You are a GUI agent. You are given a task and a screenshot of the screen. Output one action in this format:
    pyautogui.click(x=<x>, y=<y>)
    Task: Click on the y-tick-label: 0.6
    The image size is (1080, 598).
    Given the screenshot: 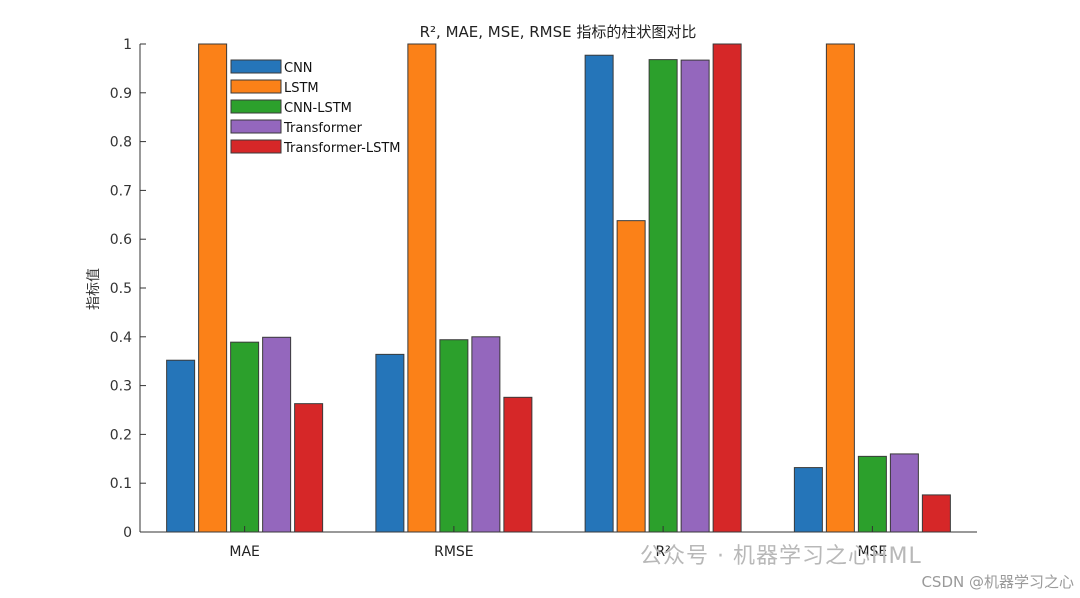 What is the action you would take?
    pyautogui.click(x=121, y=240)
    